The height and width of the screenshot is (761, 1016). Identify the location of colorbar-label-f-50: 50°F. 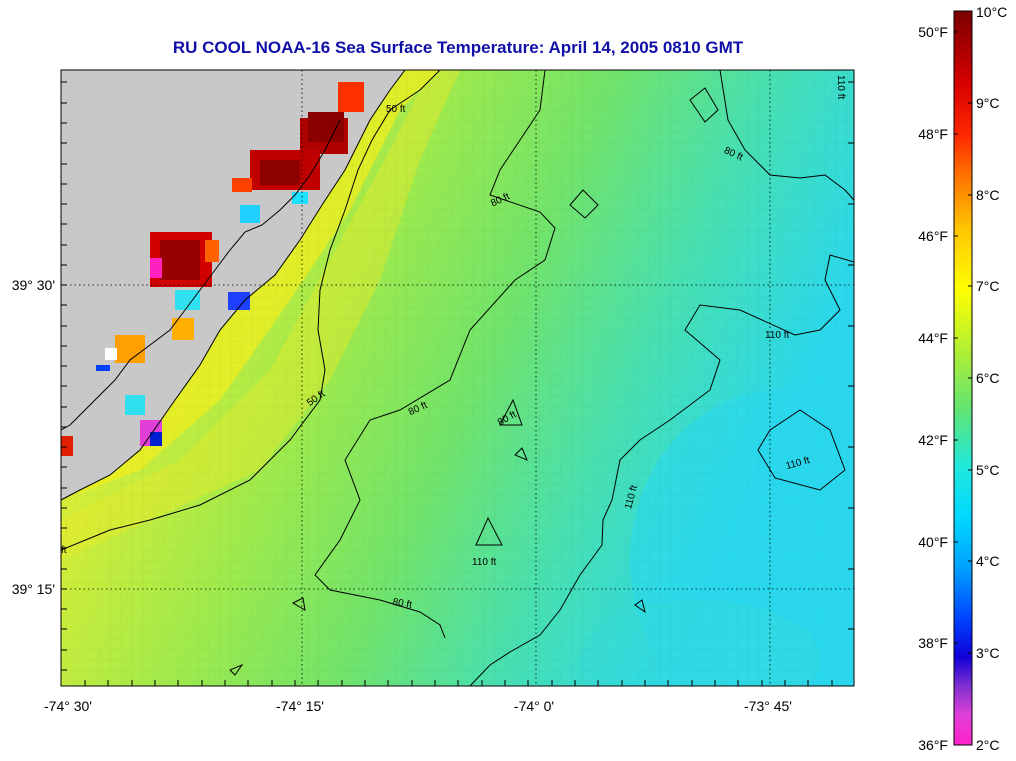
(933, 32).